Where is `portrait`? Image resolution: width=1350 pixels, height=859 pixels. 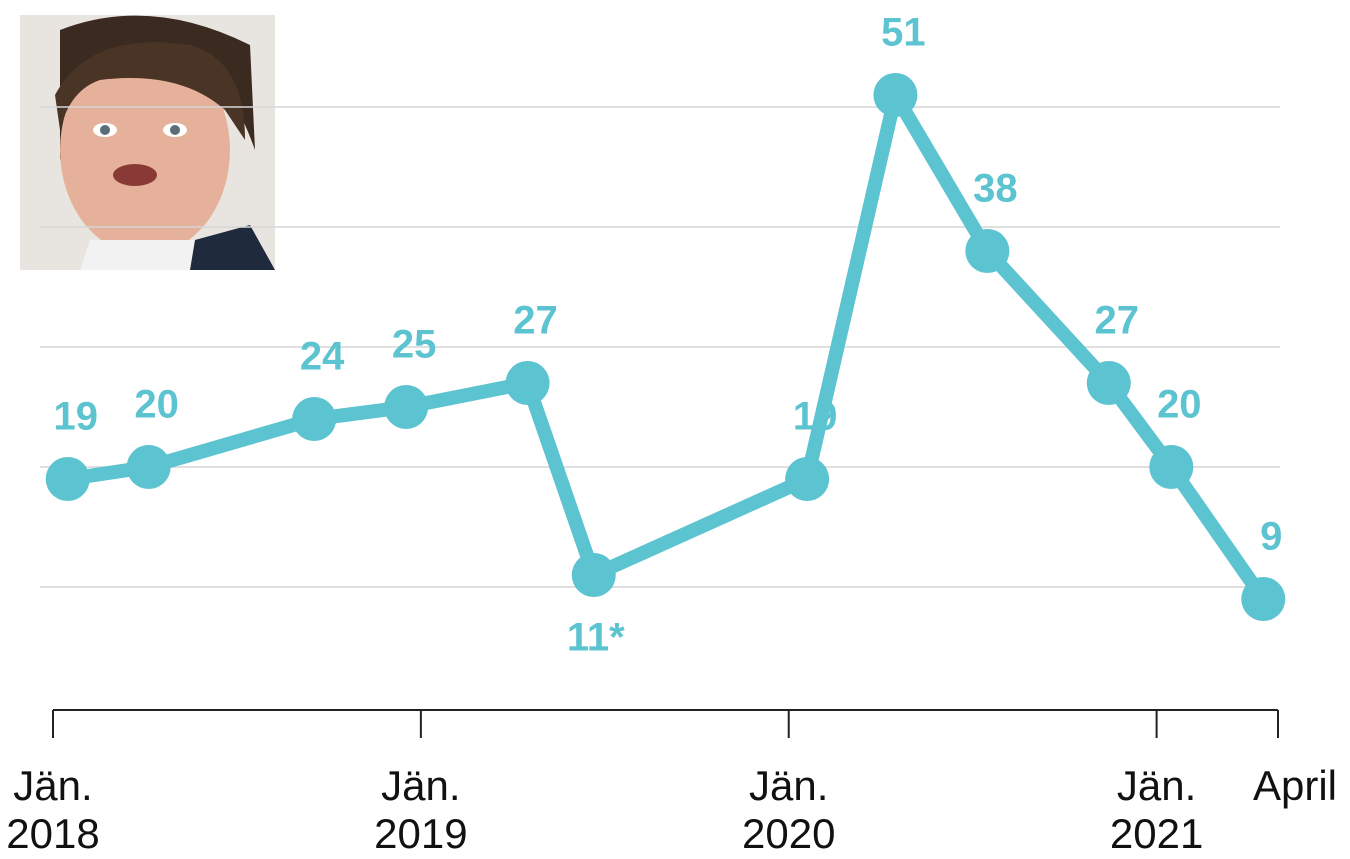 portrait is located at coordinates (147, 142).